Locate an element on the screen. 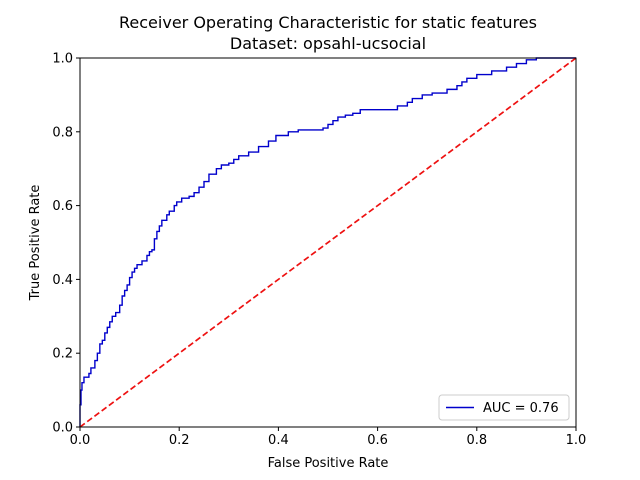 The width and height of the screenshot is (640, 480). y-tick-label: 1.0 is located at coordinates (62, 59).